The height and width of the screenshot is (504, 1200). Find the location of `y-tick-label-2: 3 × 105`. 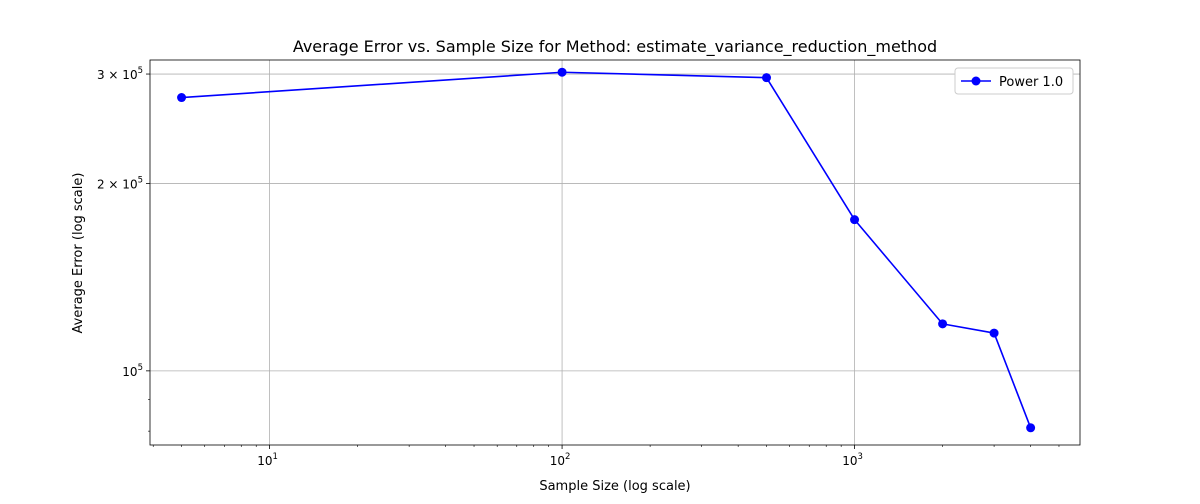

y-tick-label-2: 3 × 105 is located at coordinates (120, 74).